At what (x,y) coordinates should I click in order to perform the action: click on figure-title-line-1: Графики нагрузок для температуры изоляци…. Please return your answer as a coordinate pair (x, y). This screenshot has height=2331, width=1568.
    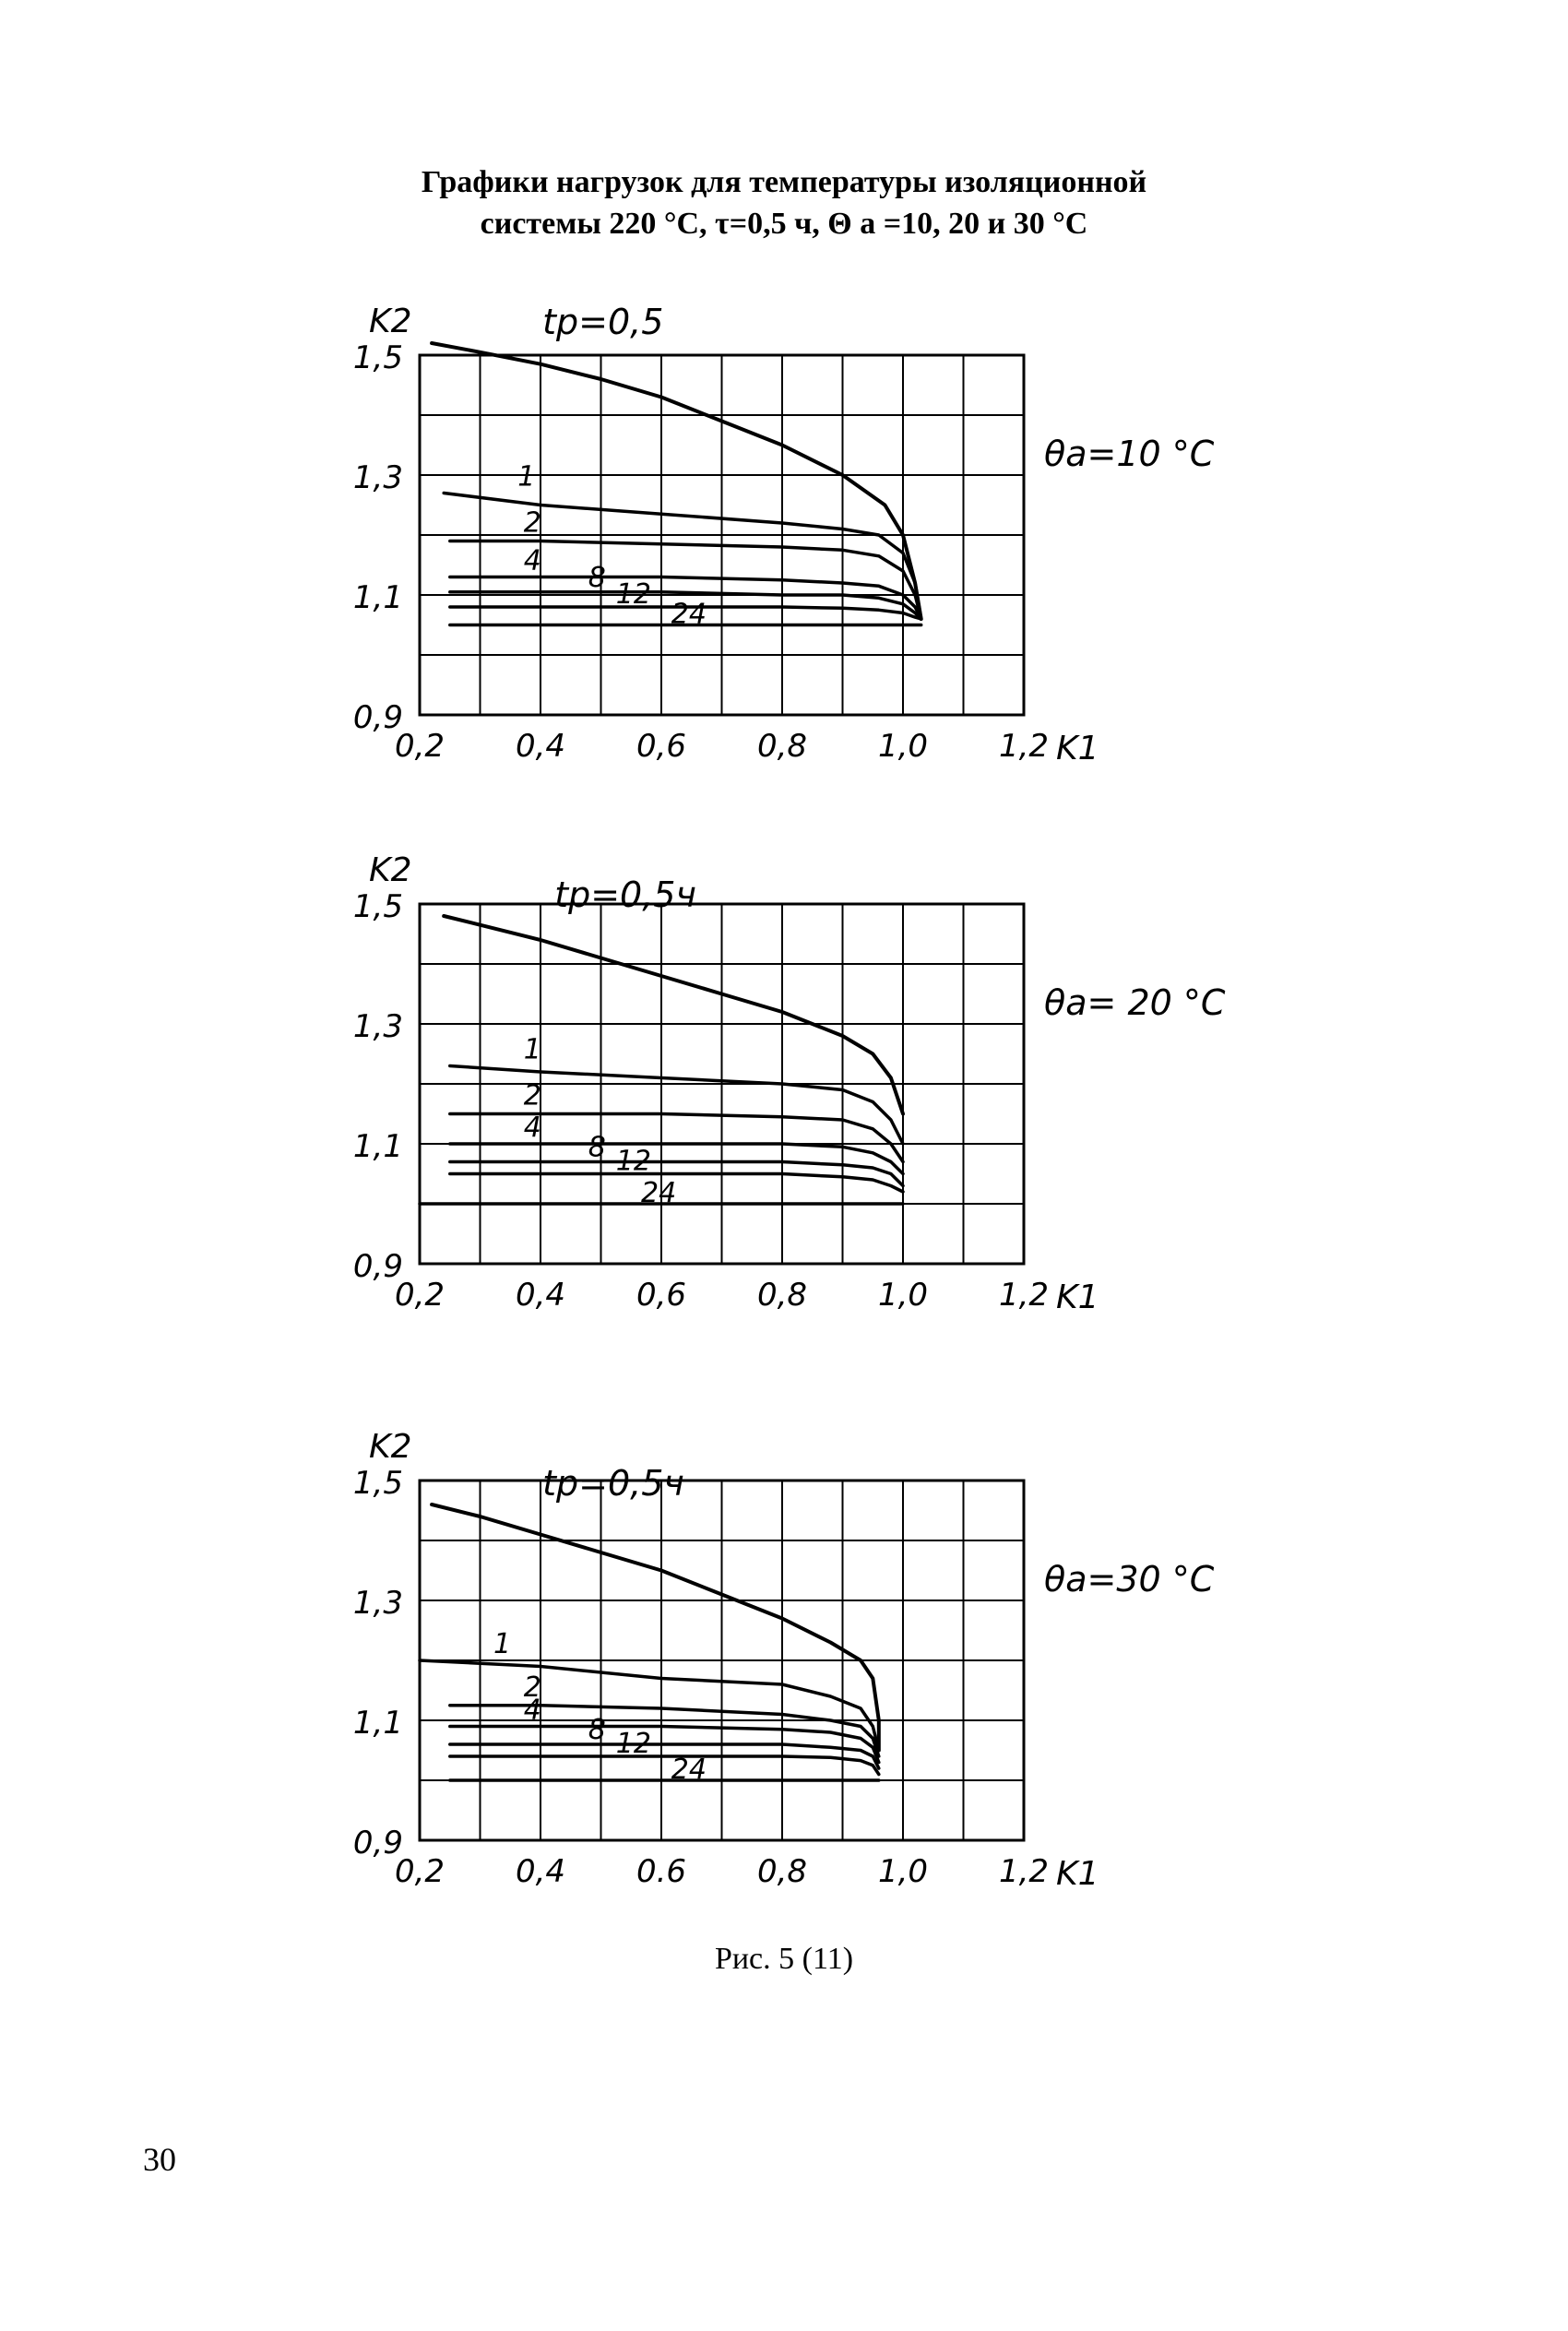
    Looking at the image, I should click on (784, 182).